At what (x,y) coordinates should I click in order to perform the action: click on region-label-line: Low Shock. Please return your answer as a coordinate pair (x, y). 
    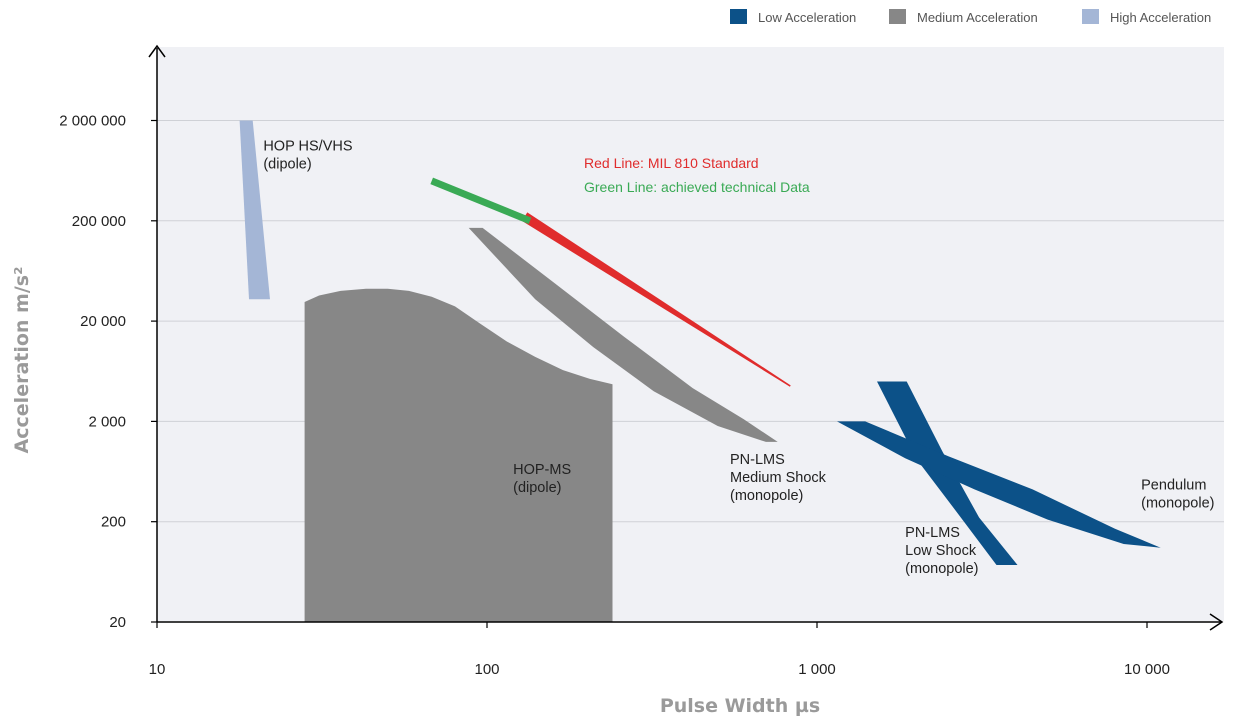
    Looking at the image, I should click on (941, 551).